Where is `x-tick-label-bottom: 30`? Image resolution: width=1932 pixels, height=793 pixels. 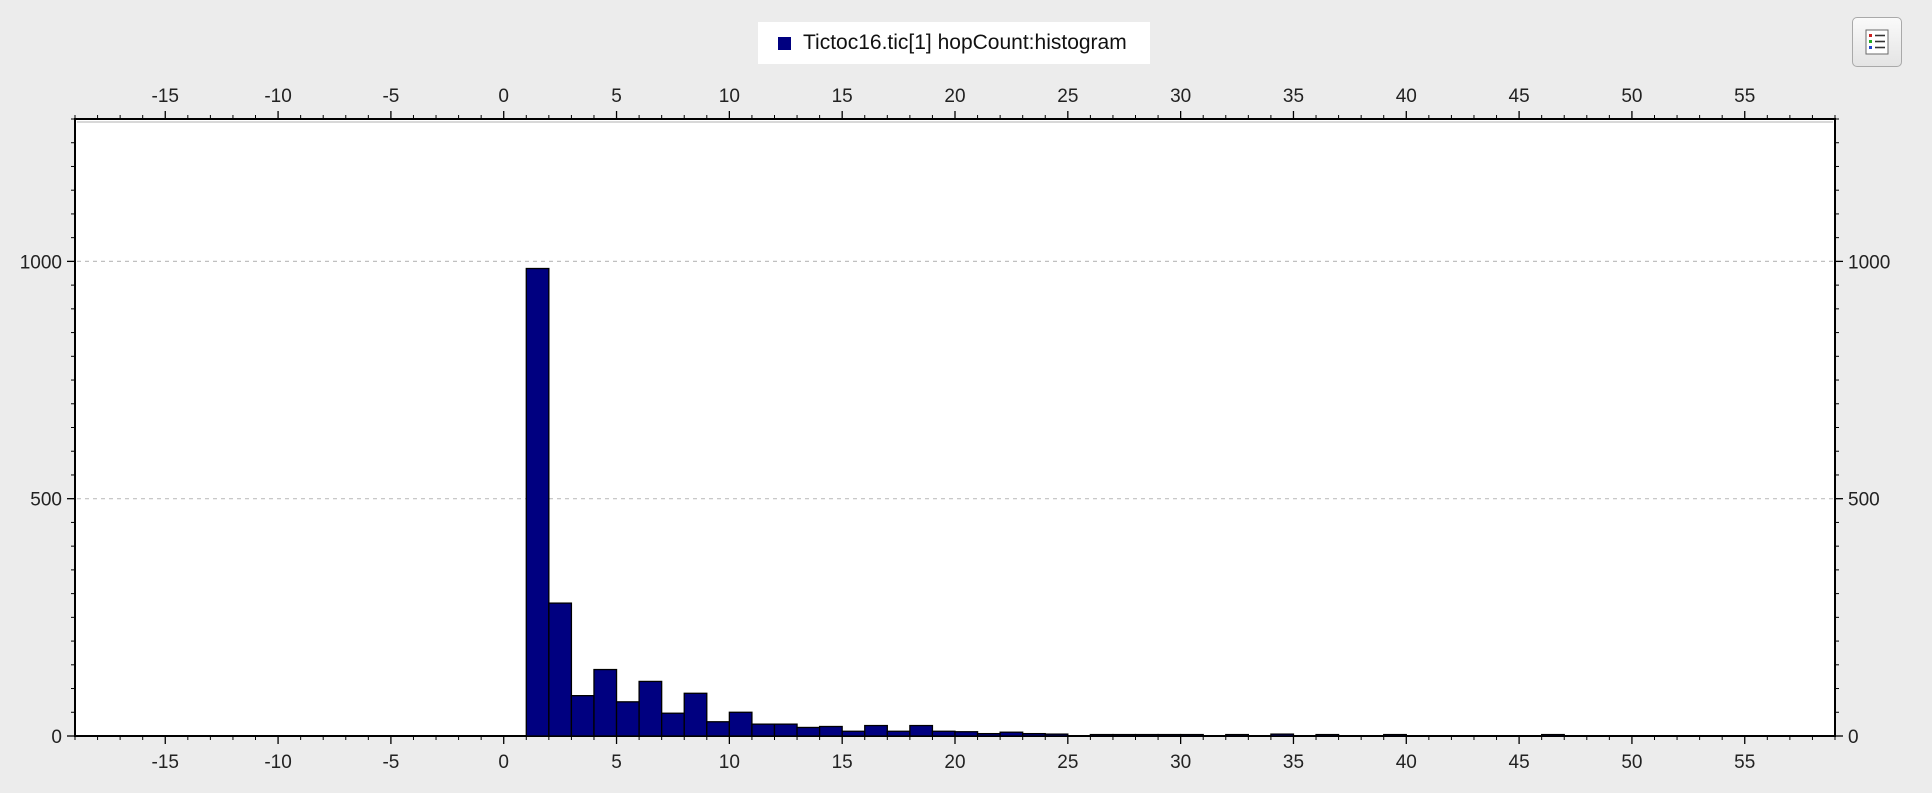
x-tick-label-bottom: 30 is located at coordinates (1180, 762).